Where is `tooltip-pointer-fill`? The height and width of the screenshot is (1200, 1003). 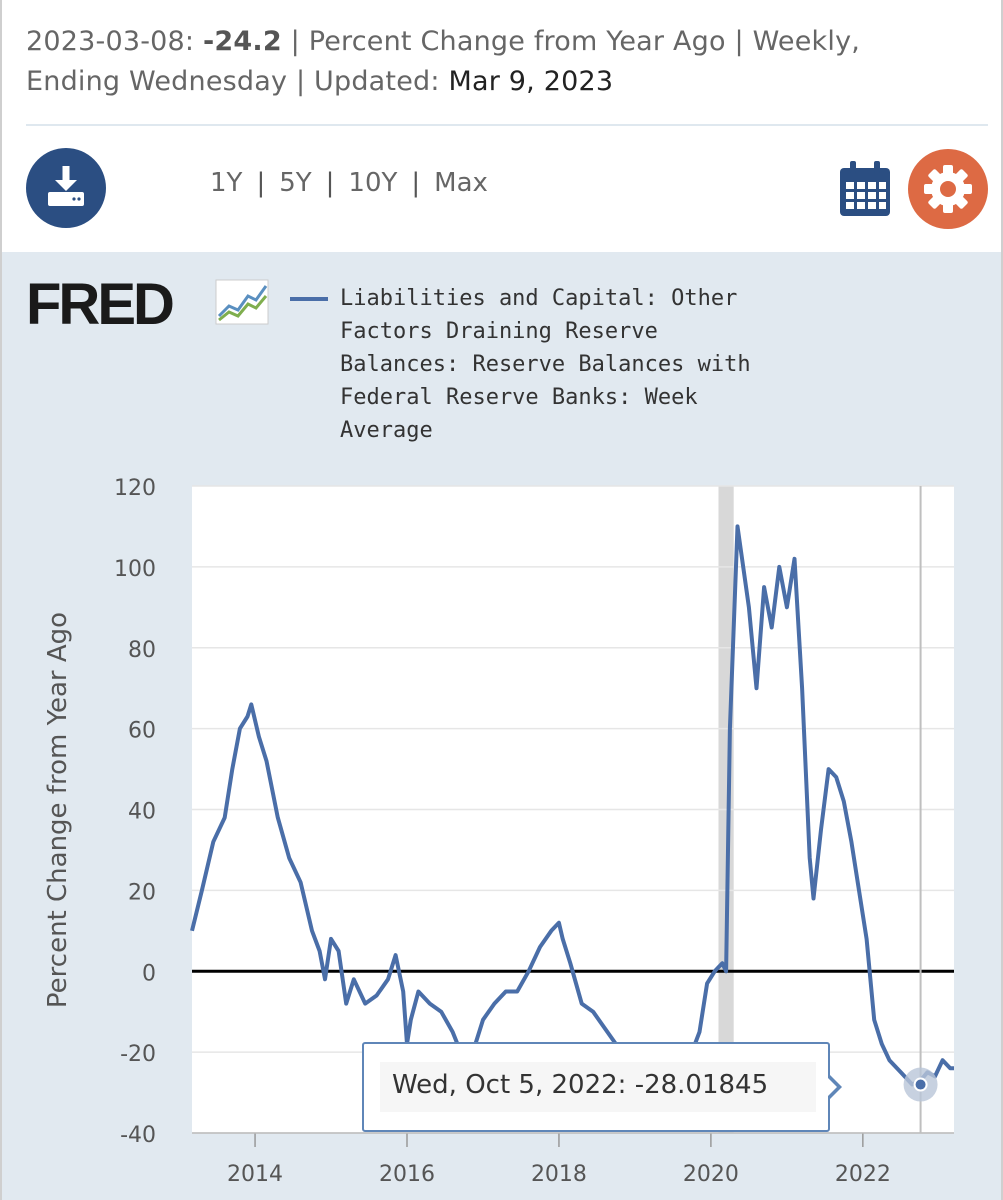
tooltip-pointer-fill is located at coordinates (831, 1087).